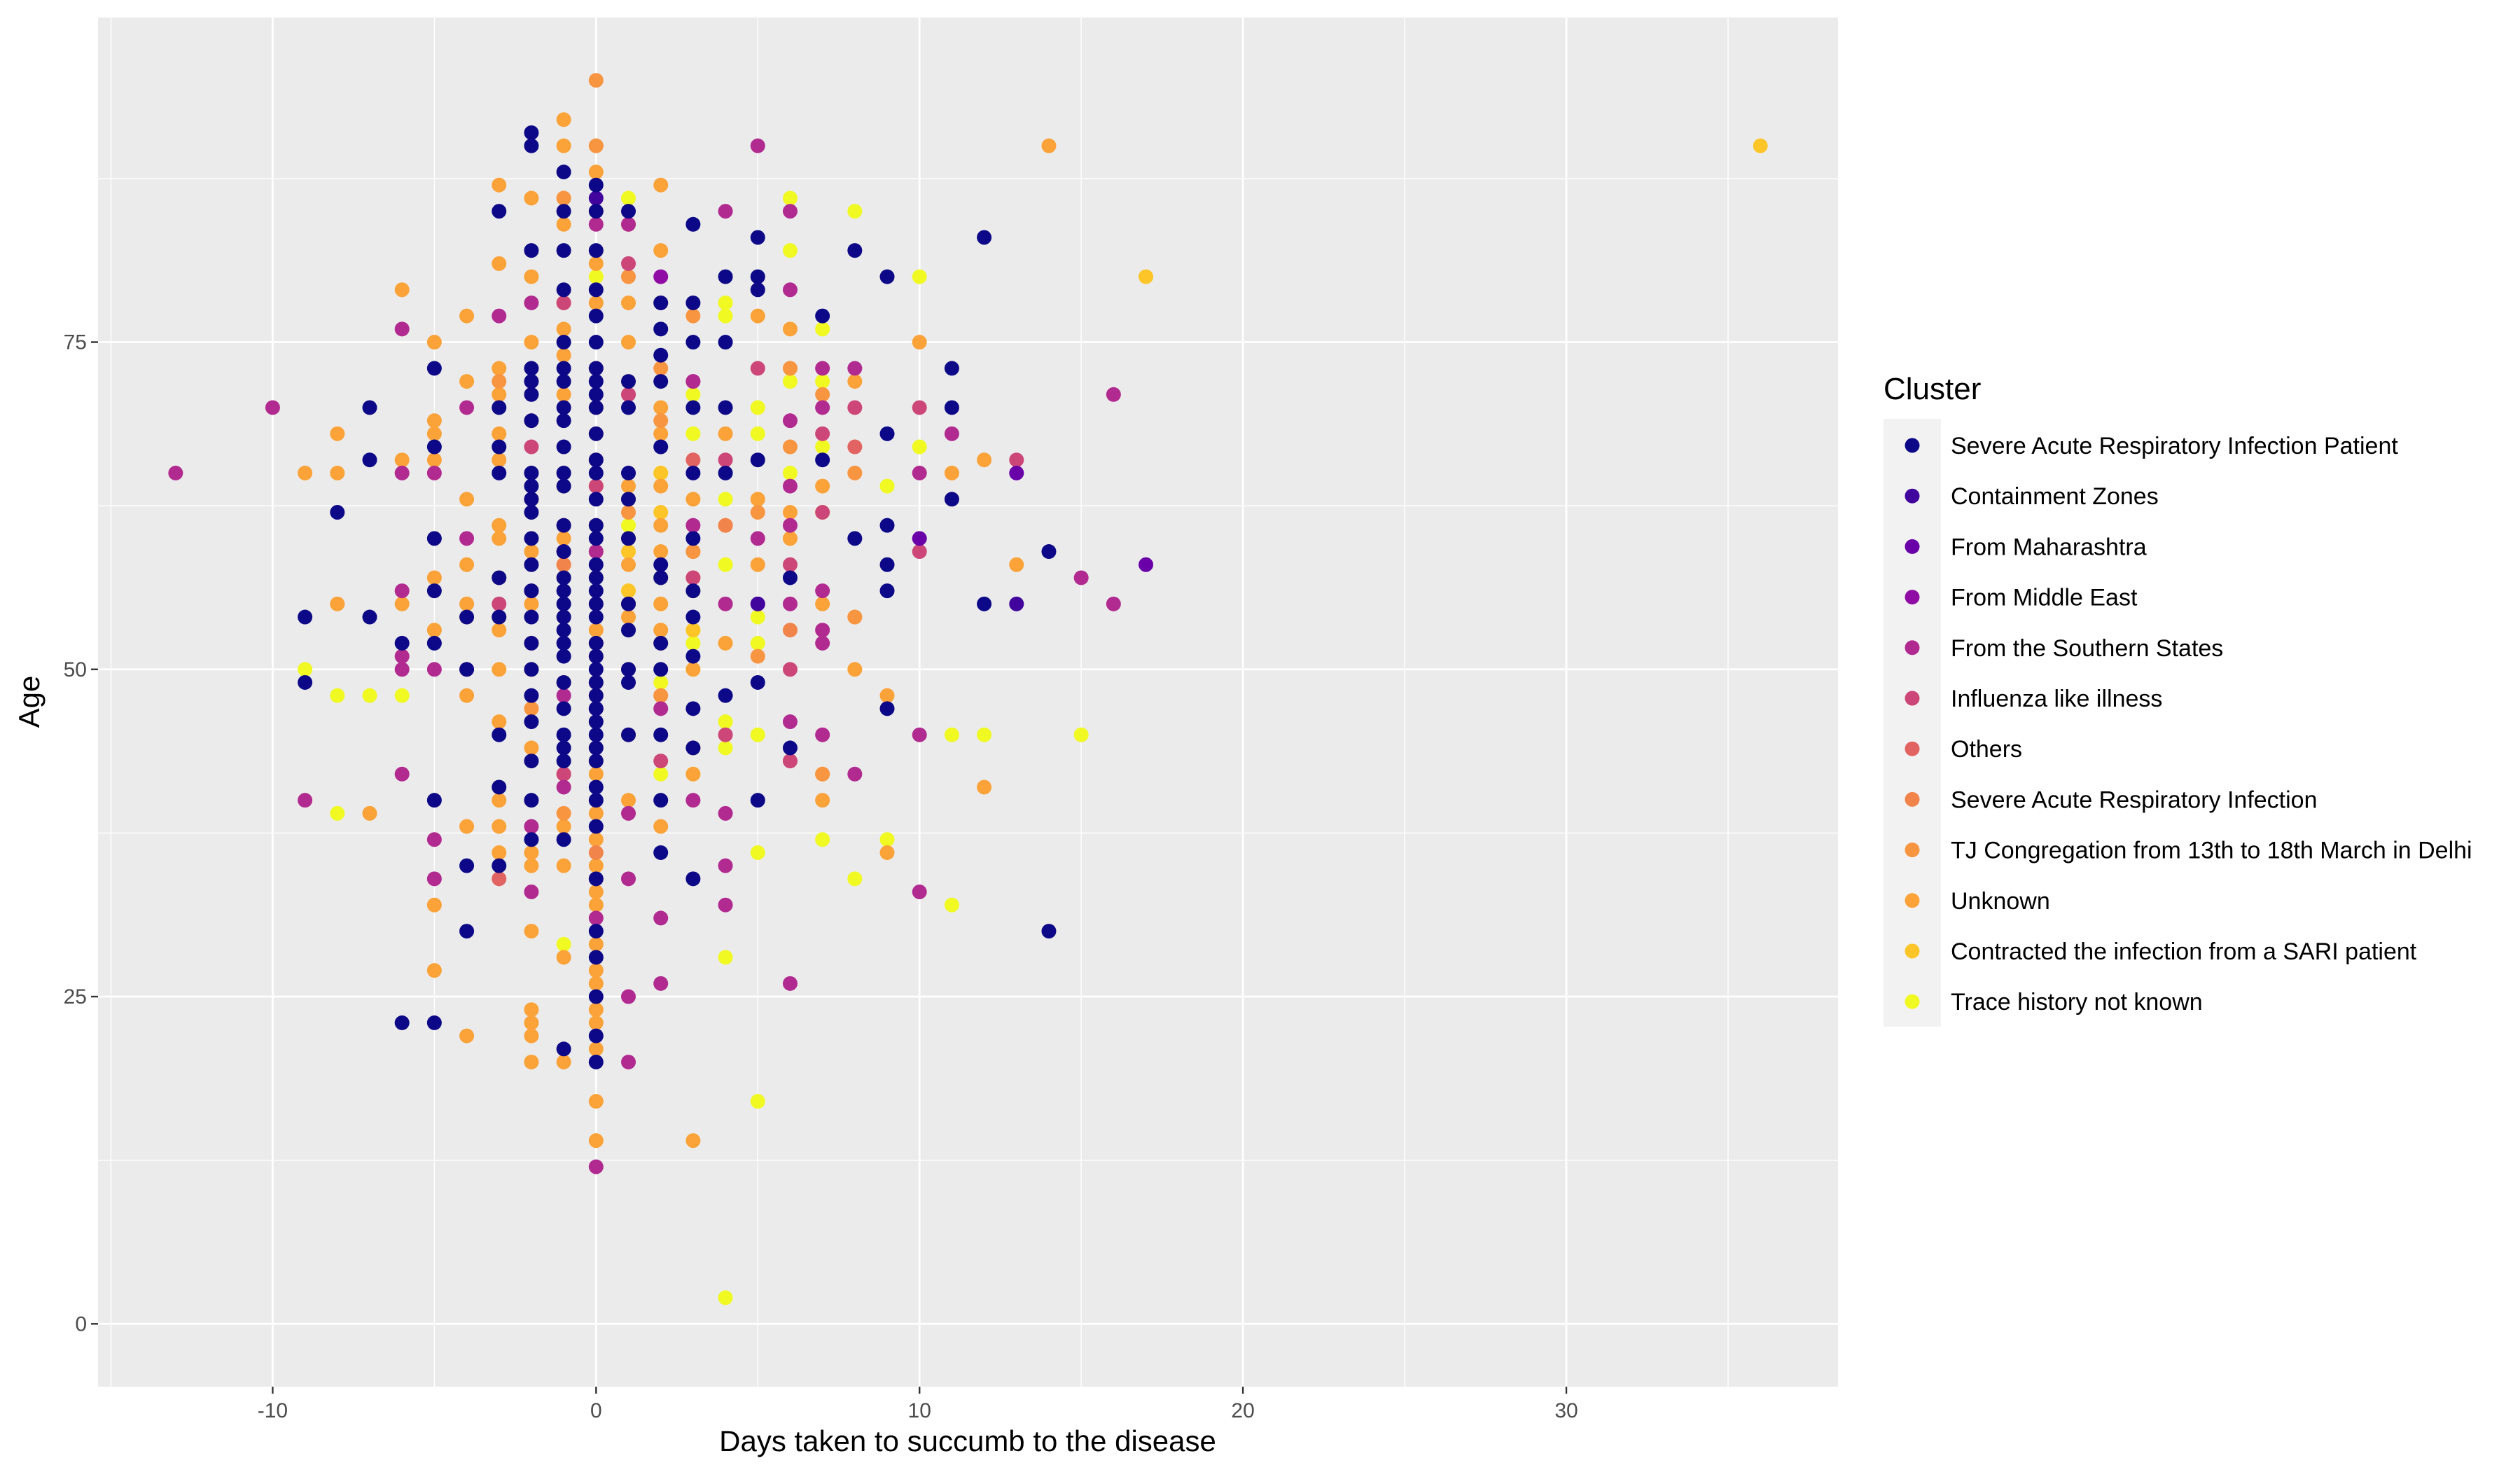  What do you see at coordinates (2055, 497) in the screenshot?
I see `legend-label: Containment Zones` at bounding box center [2055, 497].